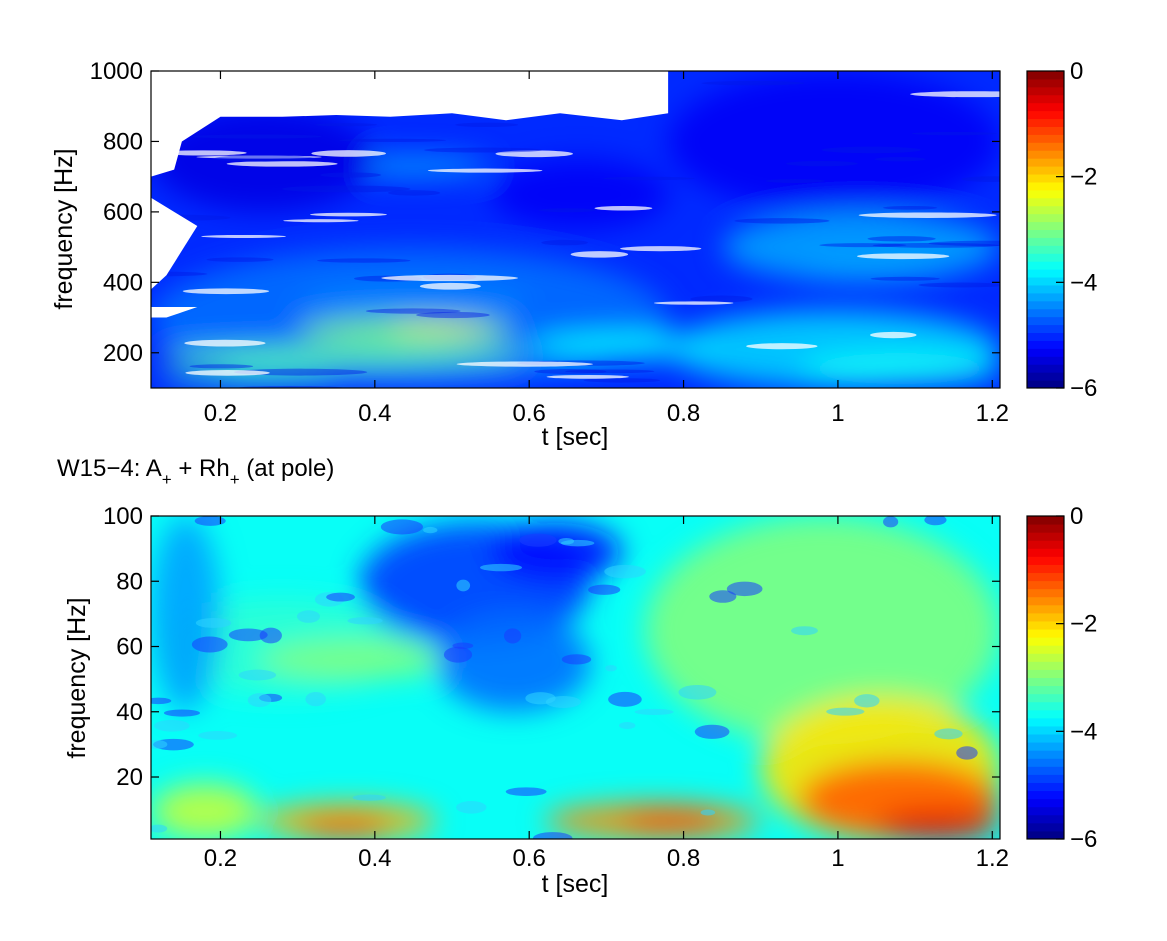 This screenshot has width=1167, height=941. I want to click on bot-colorbar-tick-label: 0, so click(1076, 516).